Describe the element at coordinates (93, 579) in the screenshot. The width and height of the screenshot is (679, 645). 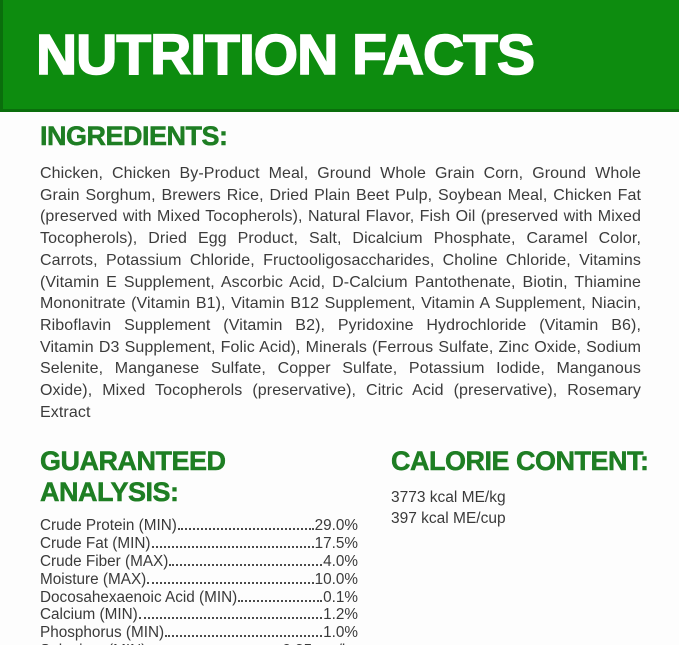
I see `analysis-row-label: Moisture (MAX)` at that location.